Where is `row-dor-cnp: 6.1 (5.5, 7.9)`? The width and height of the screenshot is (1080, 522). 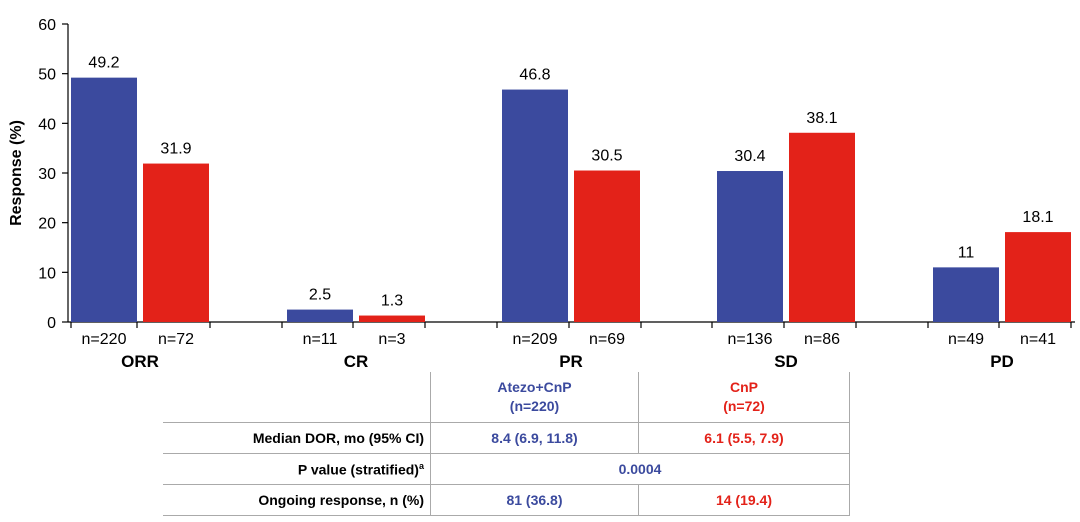 row-dor-cnp: 6.1 (5.5, 7.9) is located at coordinates (744, 438).